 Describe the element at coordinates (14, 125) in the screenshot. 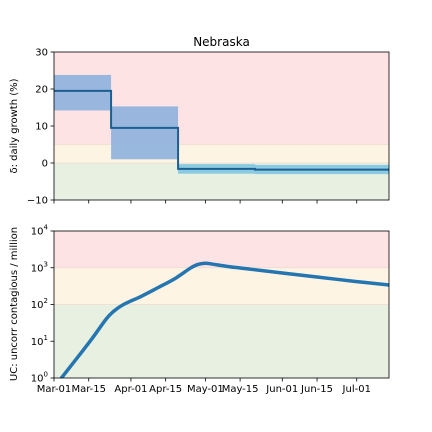

I see `growth-y-axis-label: δ: daily growth (%)` at that location.